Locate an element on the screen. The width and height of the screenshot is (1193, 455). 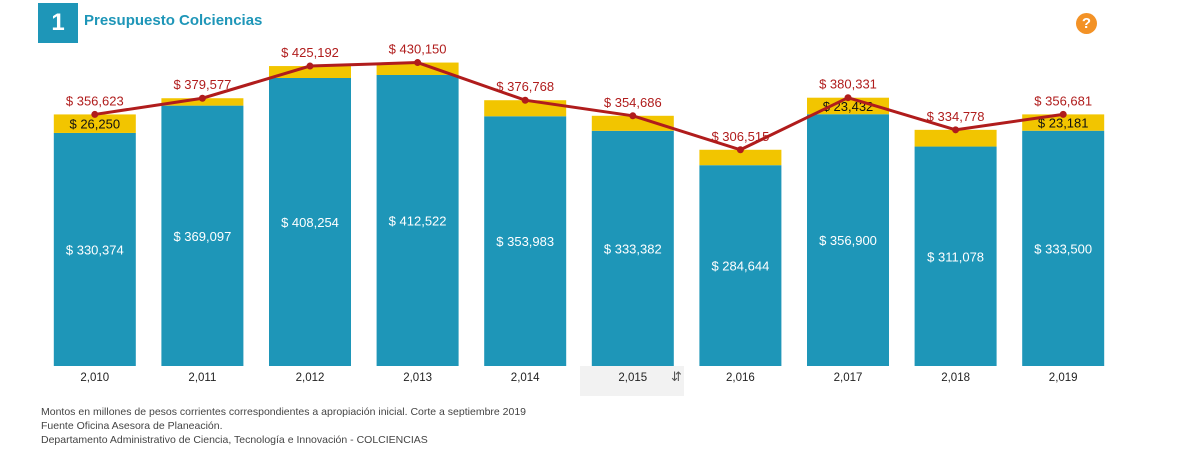
bar-addition-label: $ 23,181 is located at coordinates (1063, 123).